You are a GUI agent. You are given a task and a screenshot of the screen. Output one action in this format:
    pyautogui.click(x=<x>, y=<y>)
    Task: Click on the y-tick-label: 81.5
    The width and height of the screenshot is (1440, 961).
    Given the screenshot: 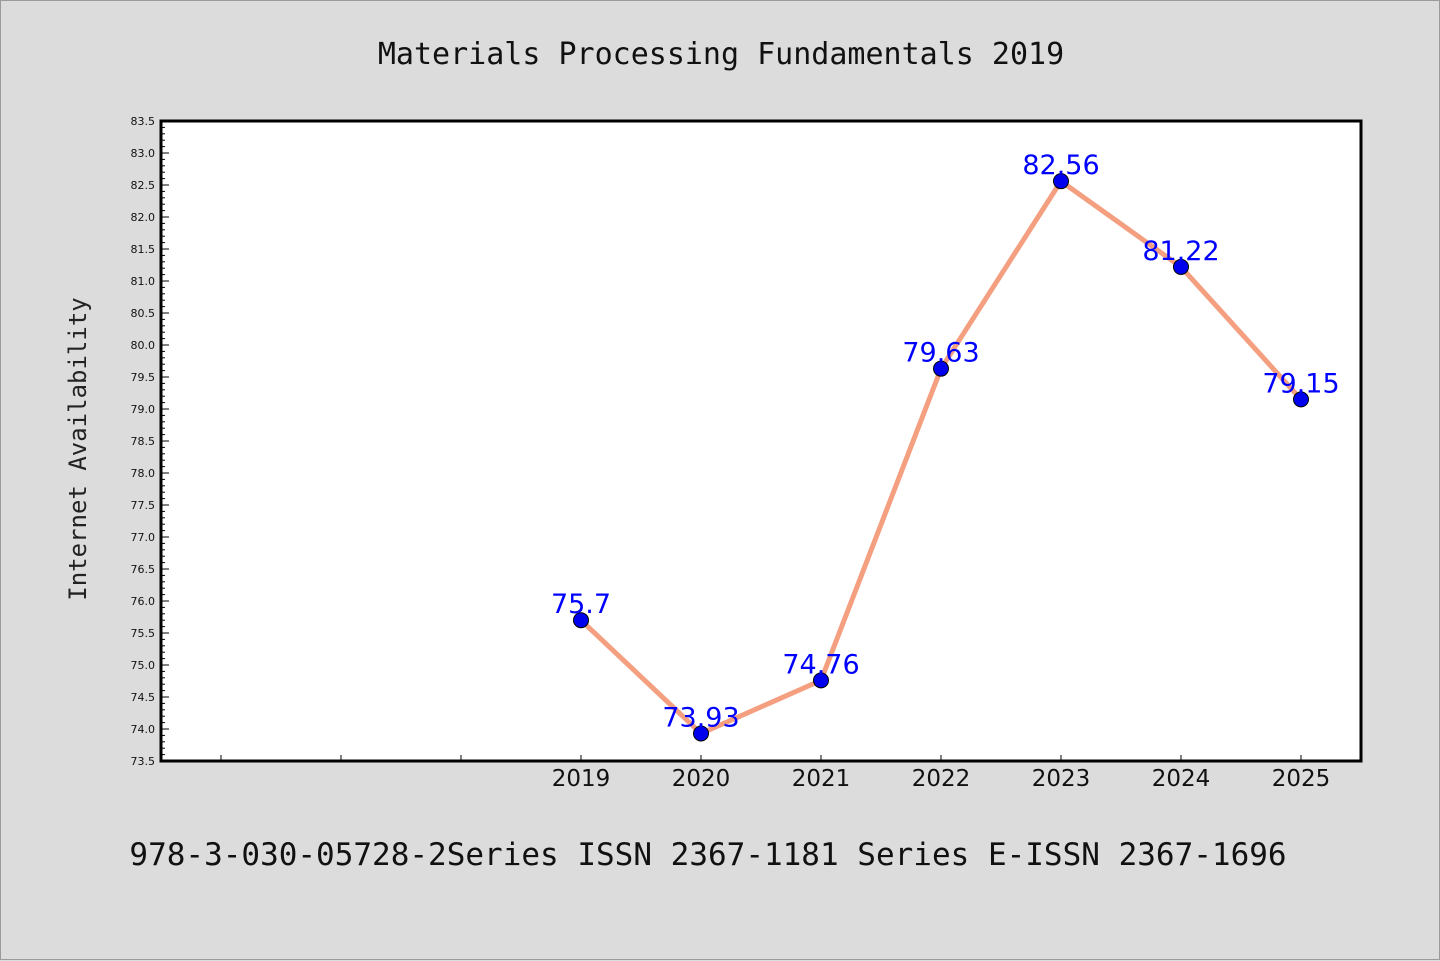 What is the action you would take?
    pyautogui.click(x=143, y=249)
    